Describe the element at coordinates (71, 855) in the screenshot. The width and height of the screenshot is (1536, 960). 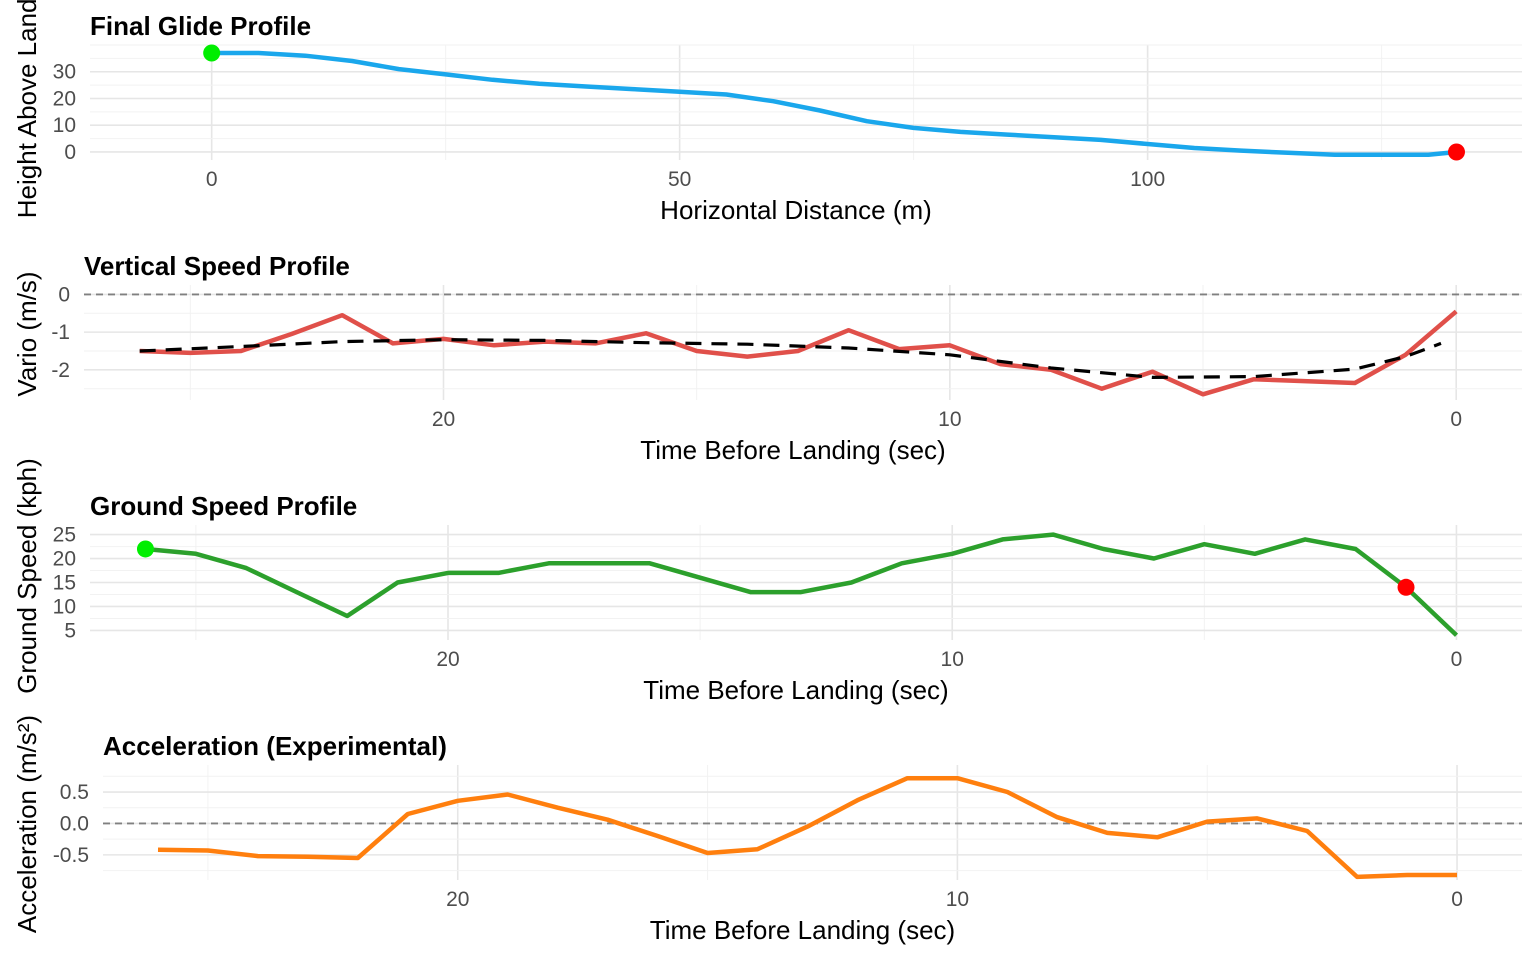
I see `y-tick-label: -0.5` at that location.